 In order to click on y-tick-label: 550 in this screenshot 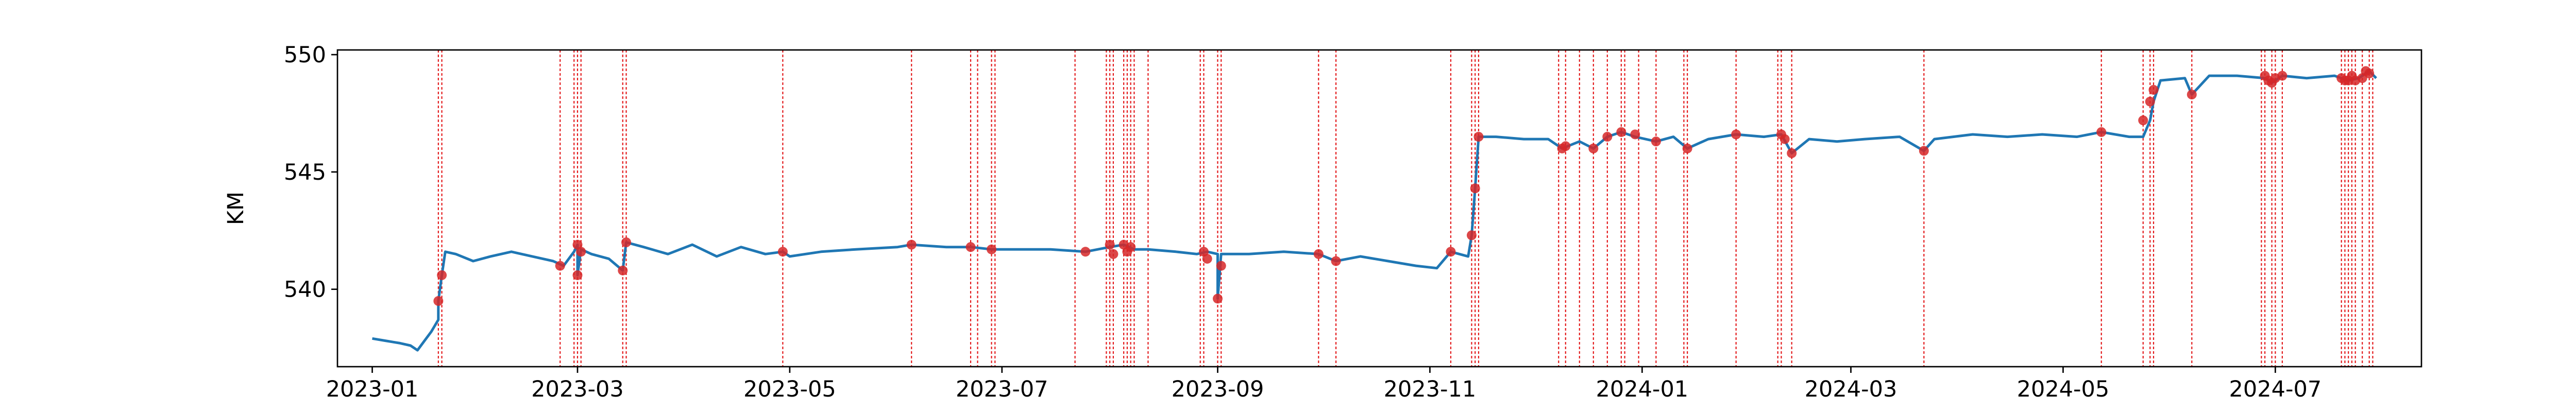, I will do `click(305, 55)`.